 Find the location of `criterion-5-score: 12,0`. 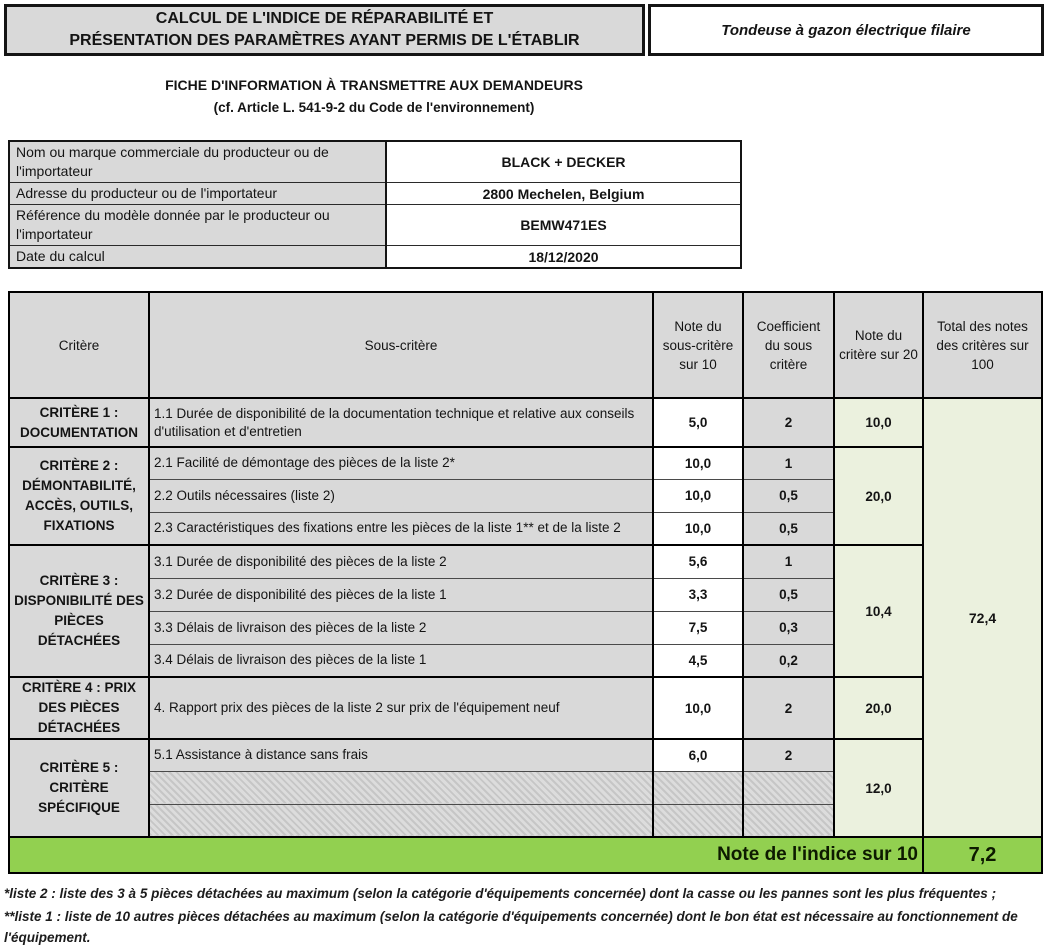

criterion-5-score: 12,0 is located at coordinates (878, 788).